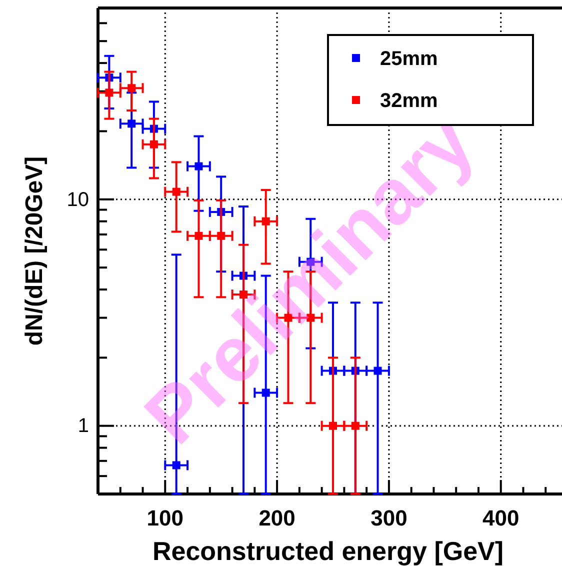 This screenshot has width=562, height=566. What do you see at coordinates (328, 551) in the screenshot?
I see `x-axis-title: Reconstructed energy [GeV]` at bounding box center [328, 551].